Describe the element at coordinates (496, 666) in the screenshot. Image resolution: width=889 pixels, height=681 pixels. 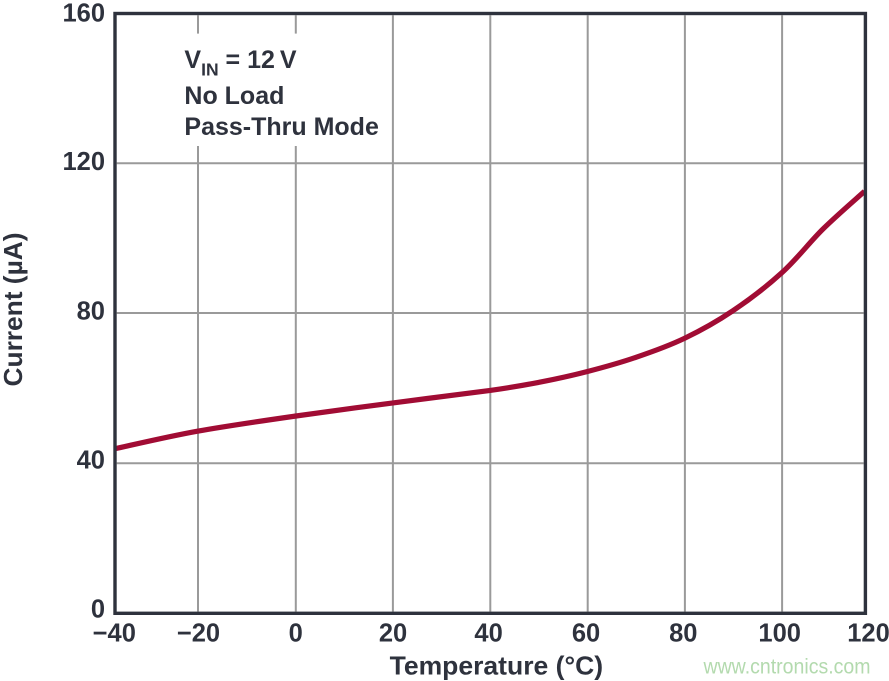
I see `svg-text: Temperature (°C)` at that location.